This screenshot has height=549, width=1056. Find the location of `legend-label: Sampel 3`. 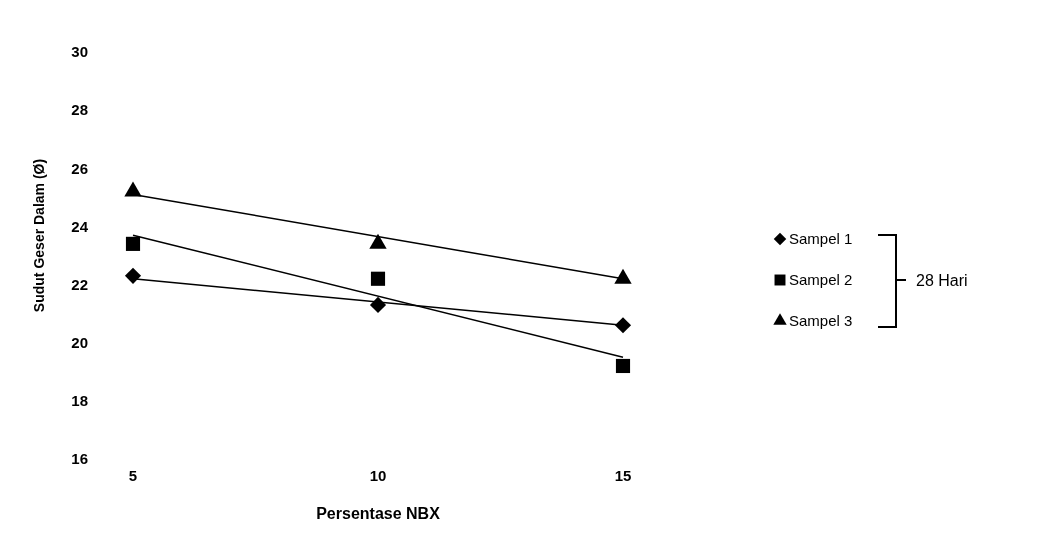

legend-label: Sampel 3 is located at coordinates (821, 321).